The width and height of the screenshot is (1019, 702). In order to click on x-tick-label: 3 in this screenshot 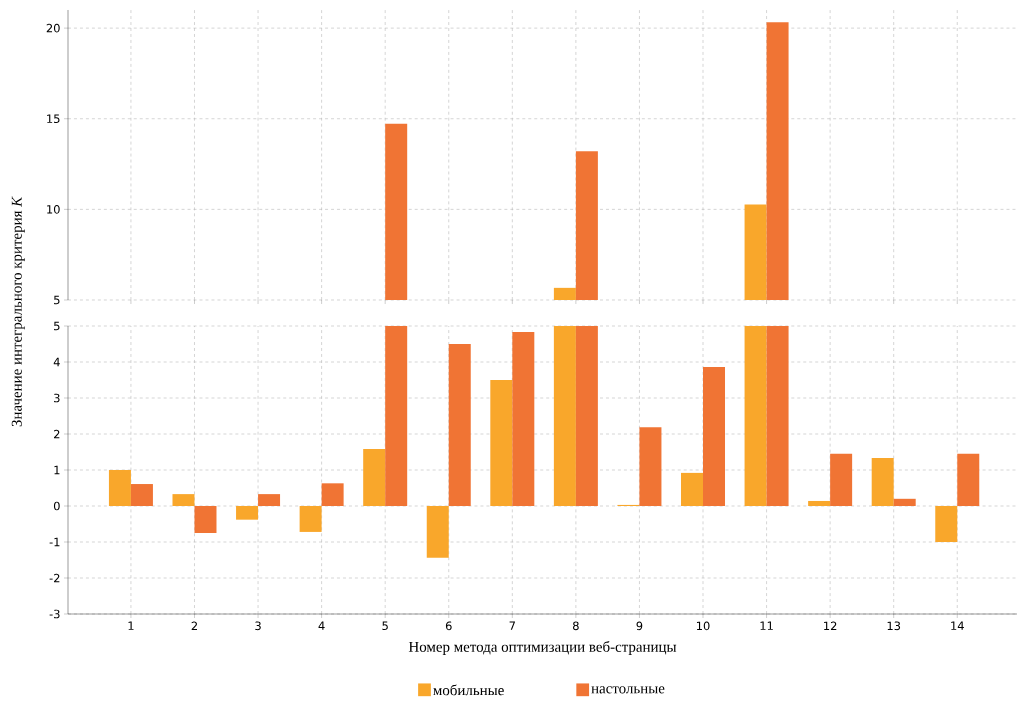, I will do `click(258, 626)`.